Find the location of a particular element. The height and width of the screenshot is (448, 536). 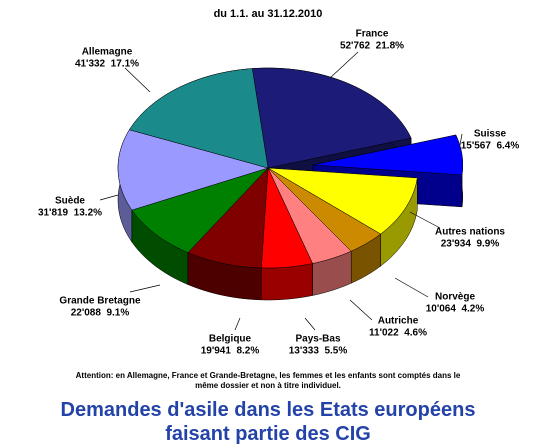

slice-label: Grande Bretagne is located at coordinates (100, 301).